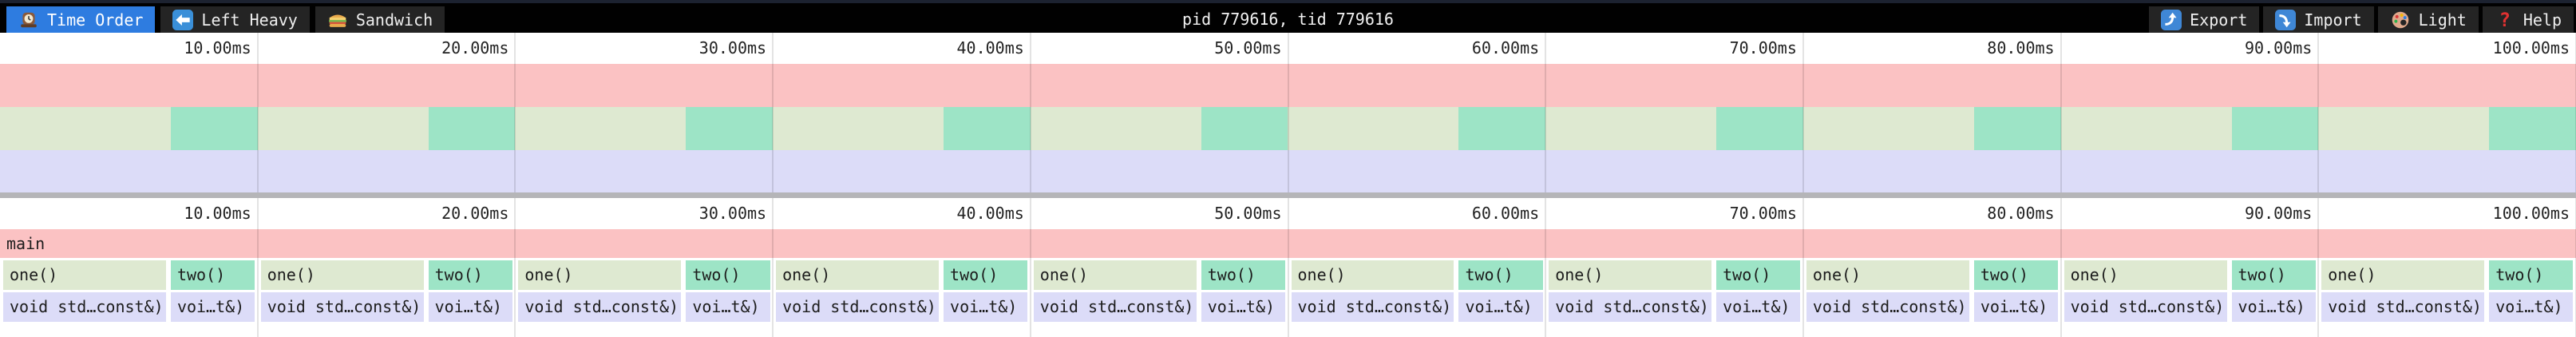 The width and height of the screenshot is (2576, 337). I want to click on flamegraph-row-main: main, so click(1288, 243).